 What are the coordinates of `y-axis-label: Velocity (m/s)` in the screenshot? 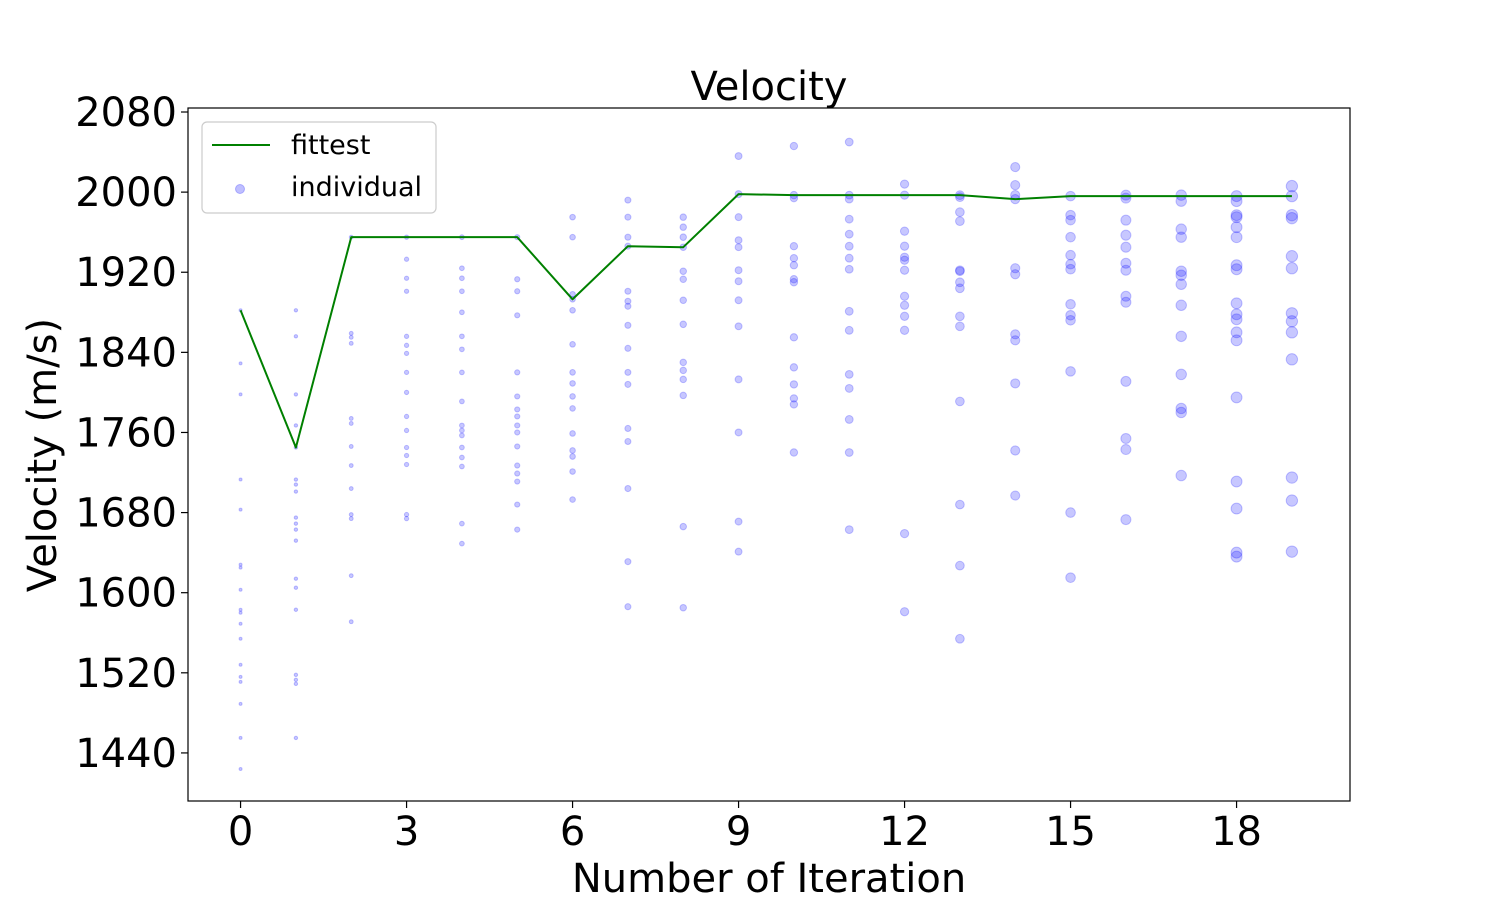 It's located at (43, 455).